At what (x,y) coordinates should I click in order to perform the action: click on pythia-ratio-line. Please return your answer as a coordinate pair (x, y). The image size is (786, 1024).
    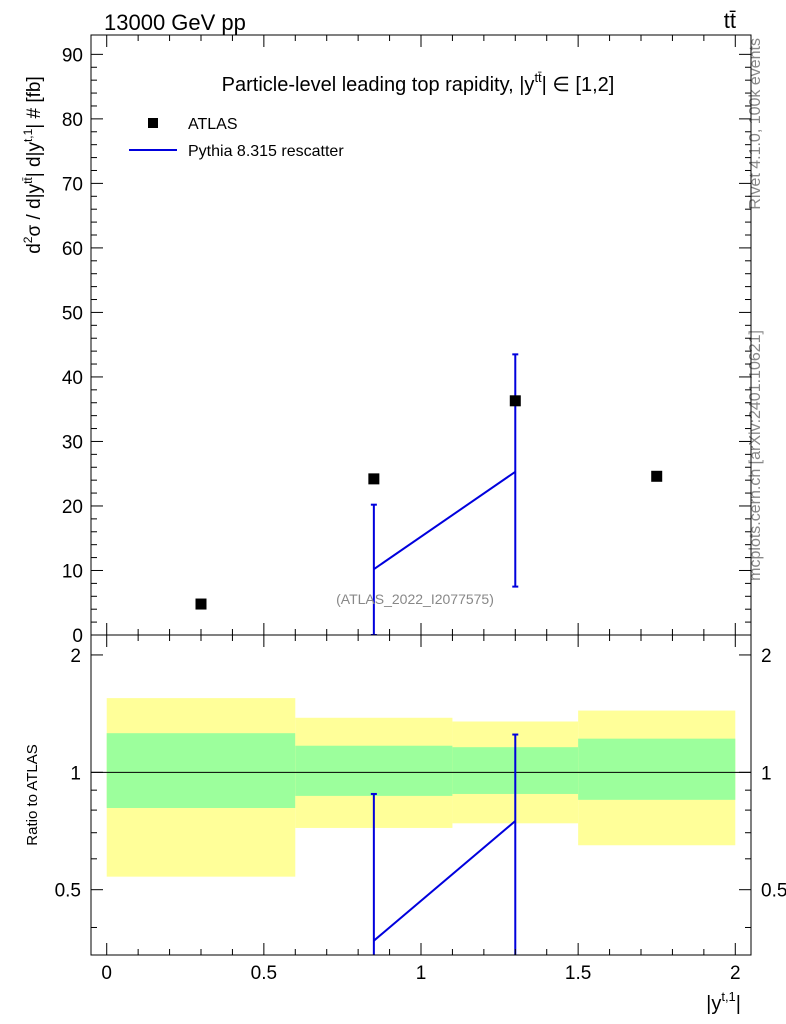
    Looking at the image, I should click on (444, 881).